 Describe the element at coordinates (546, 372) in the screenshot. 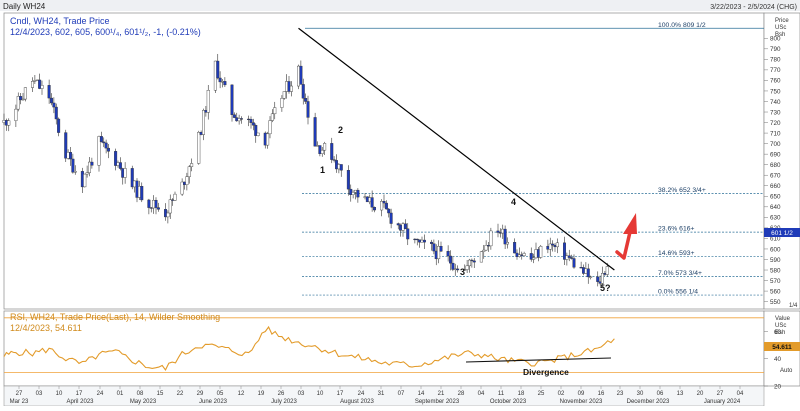

I see `divergence-label: Divergence` at that location.